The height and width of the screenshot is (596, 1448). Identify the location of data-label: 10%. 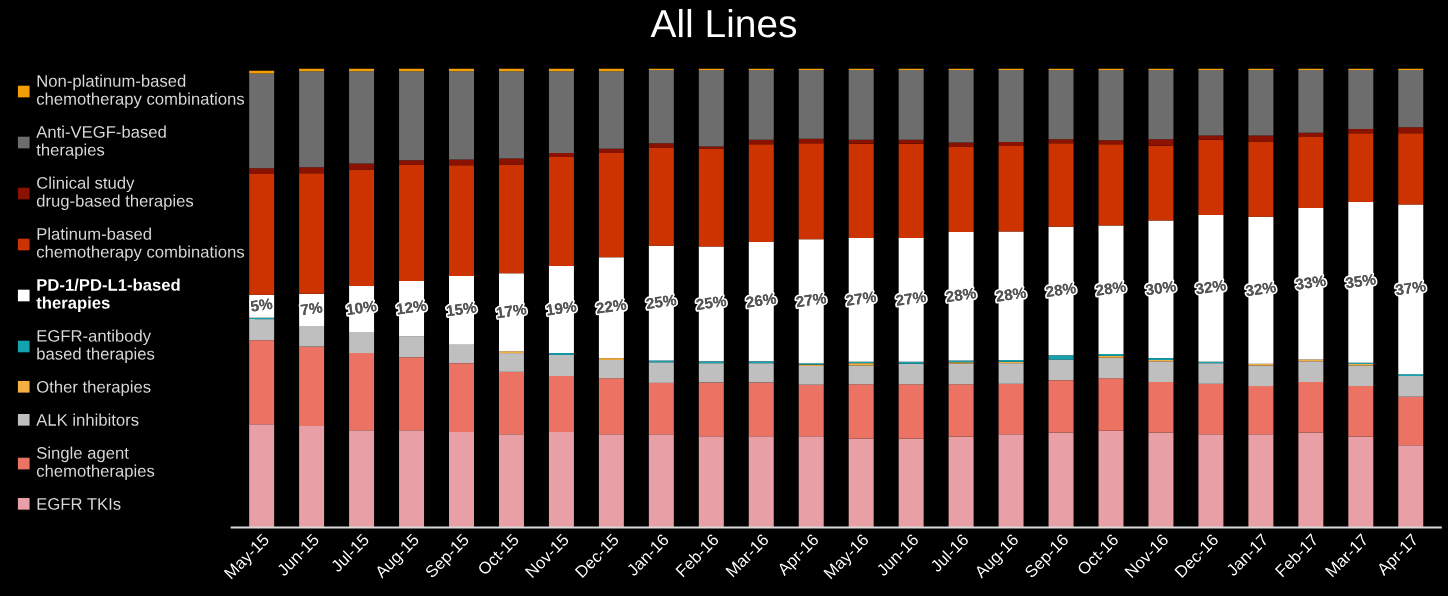
(361, 308).